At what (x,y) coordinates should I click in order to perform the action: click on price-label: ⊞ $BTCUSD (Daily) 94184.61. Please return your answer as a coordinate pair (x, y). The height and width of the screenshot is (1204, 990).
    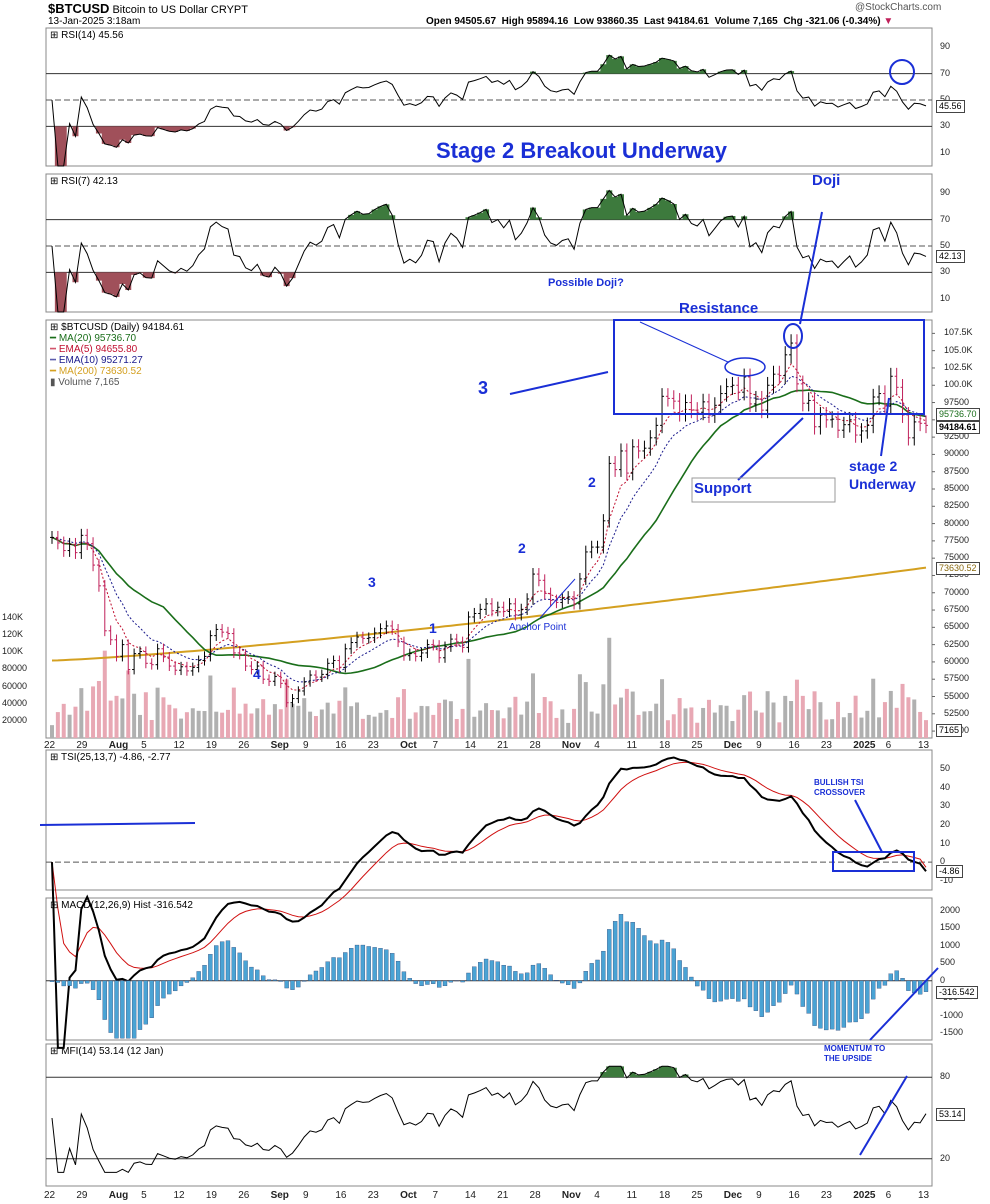
    Looking at the image, I should click on (117, 327).